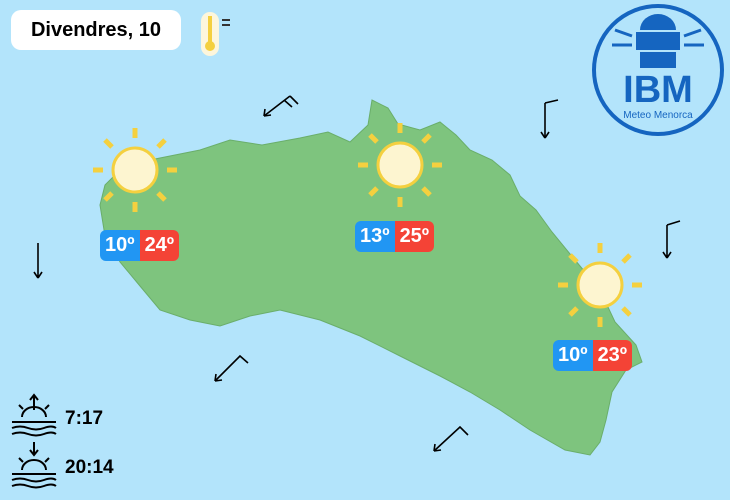 This screenshot has height=500, width=730. What do you see at coordinates (281, 106) in the screenshot?
I see `wind-barb-nw` at bounding box center [281, 106].